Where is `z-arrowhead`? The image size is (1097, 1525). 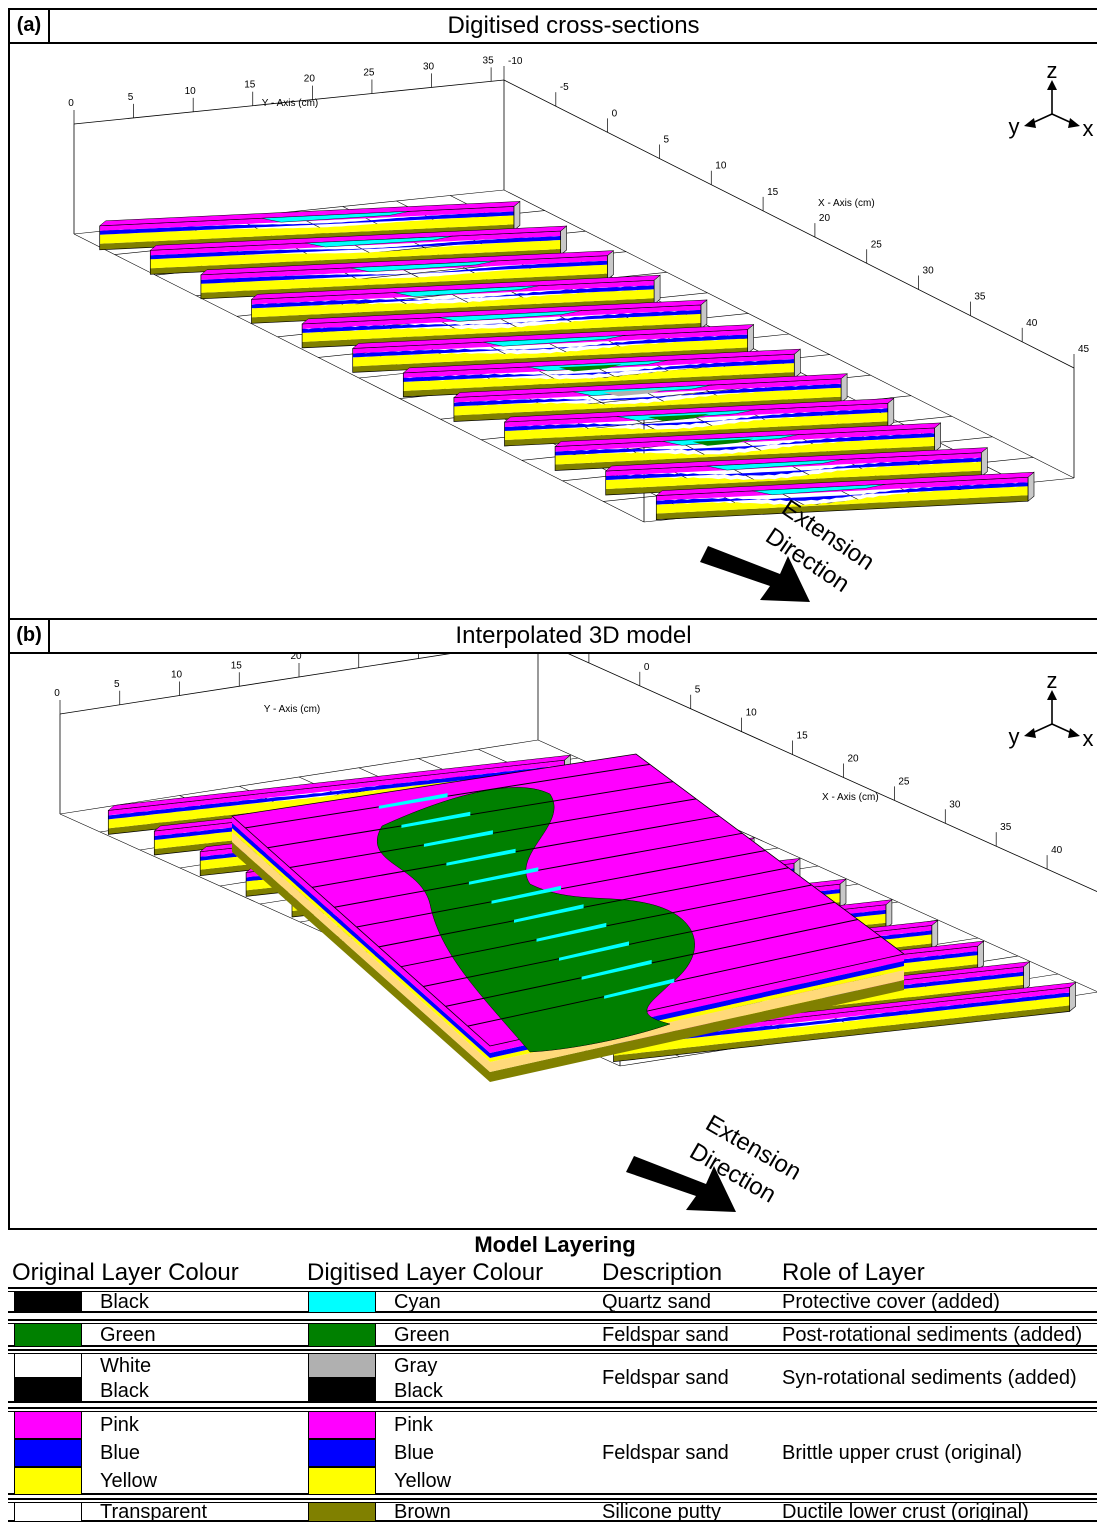 z-arrowhead is located at coordinates (1052, 695).